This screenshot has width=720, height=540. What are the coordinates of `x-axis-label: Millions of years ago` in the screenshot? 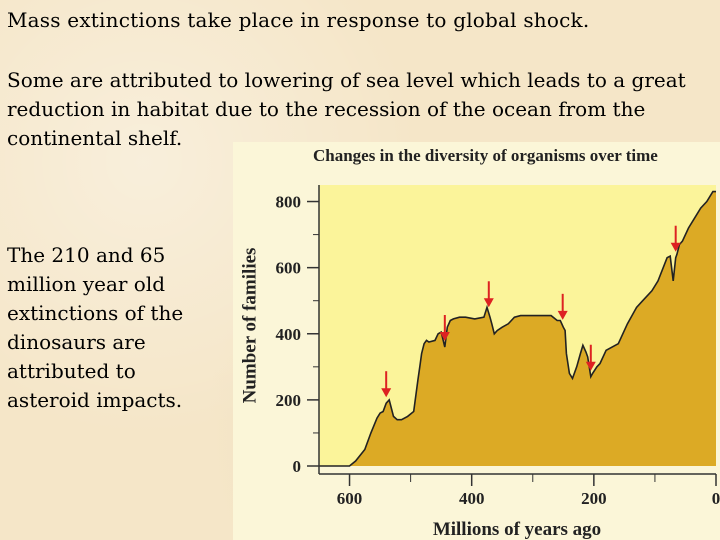 It's located at (517, 529).